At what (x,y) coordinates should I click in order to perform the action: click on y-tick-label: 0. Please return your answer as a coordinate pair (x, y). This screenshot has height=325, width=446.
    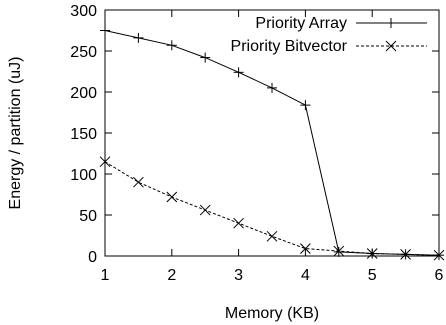
    Looking at the image, I should click on (92, 257).